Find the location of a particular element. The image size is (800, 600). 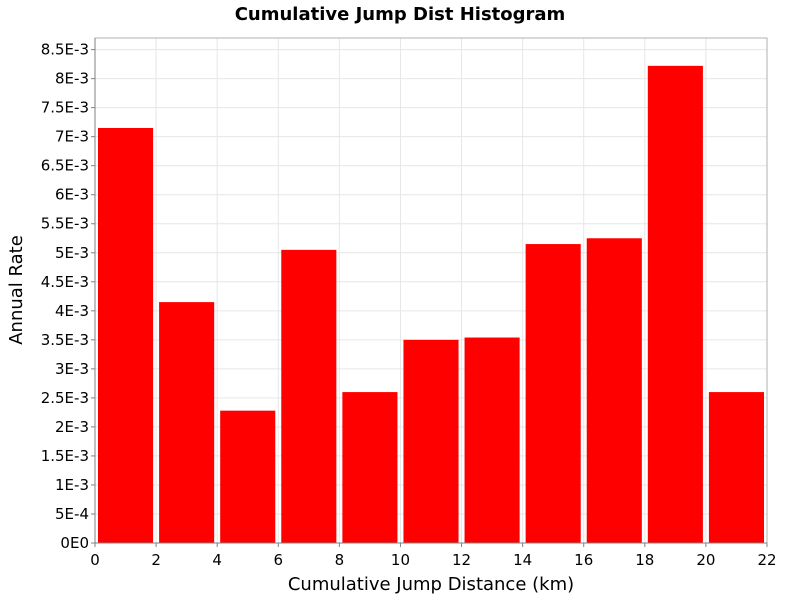

x-tick-label: 8 is located at coordinates (340, 560).